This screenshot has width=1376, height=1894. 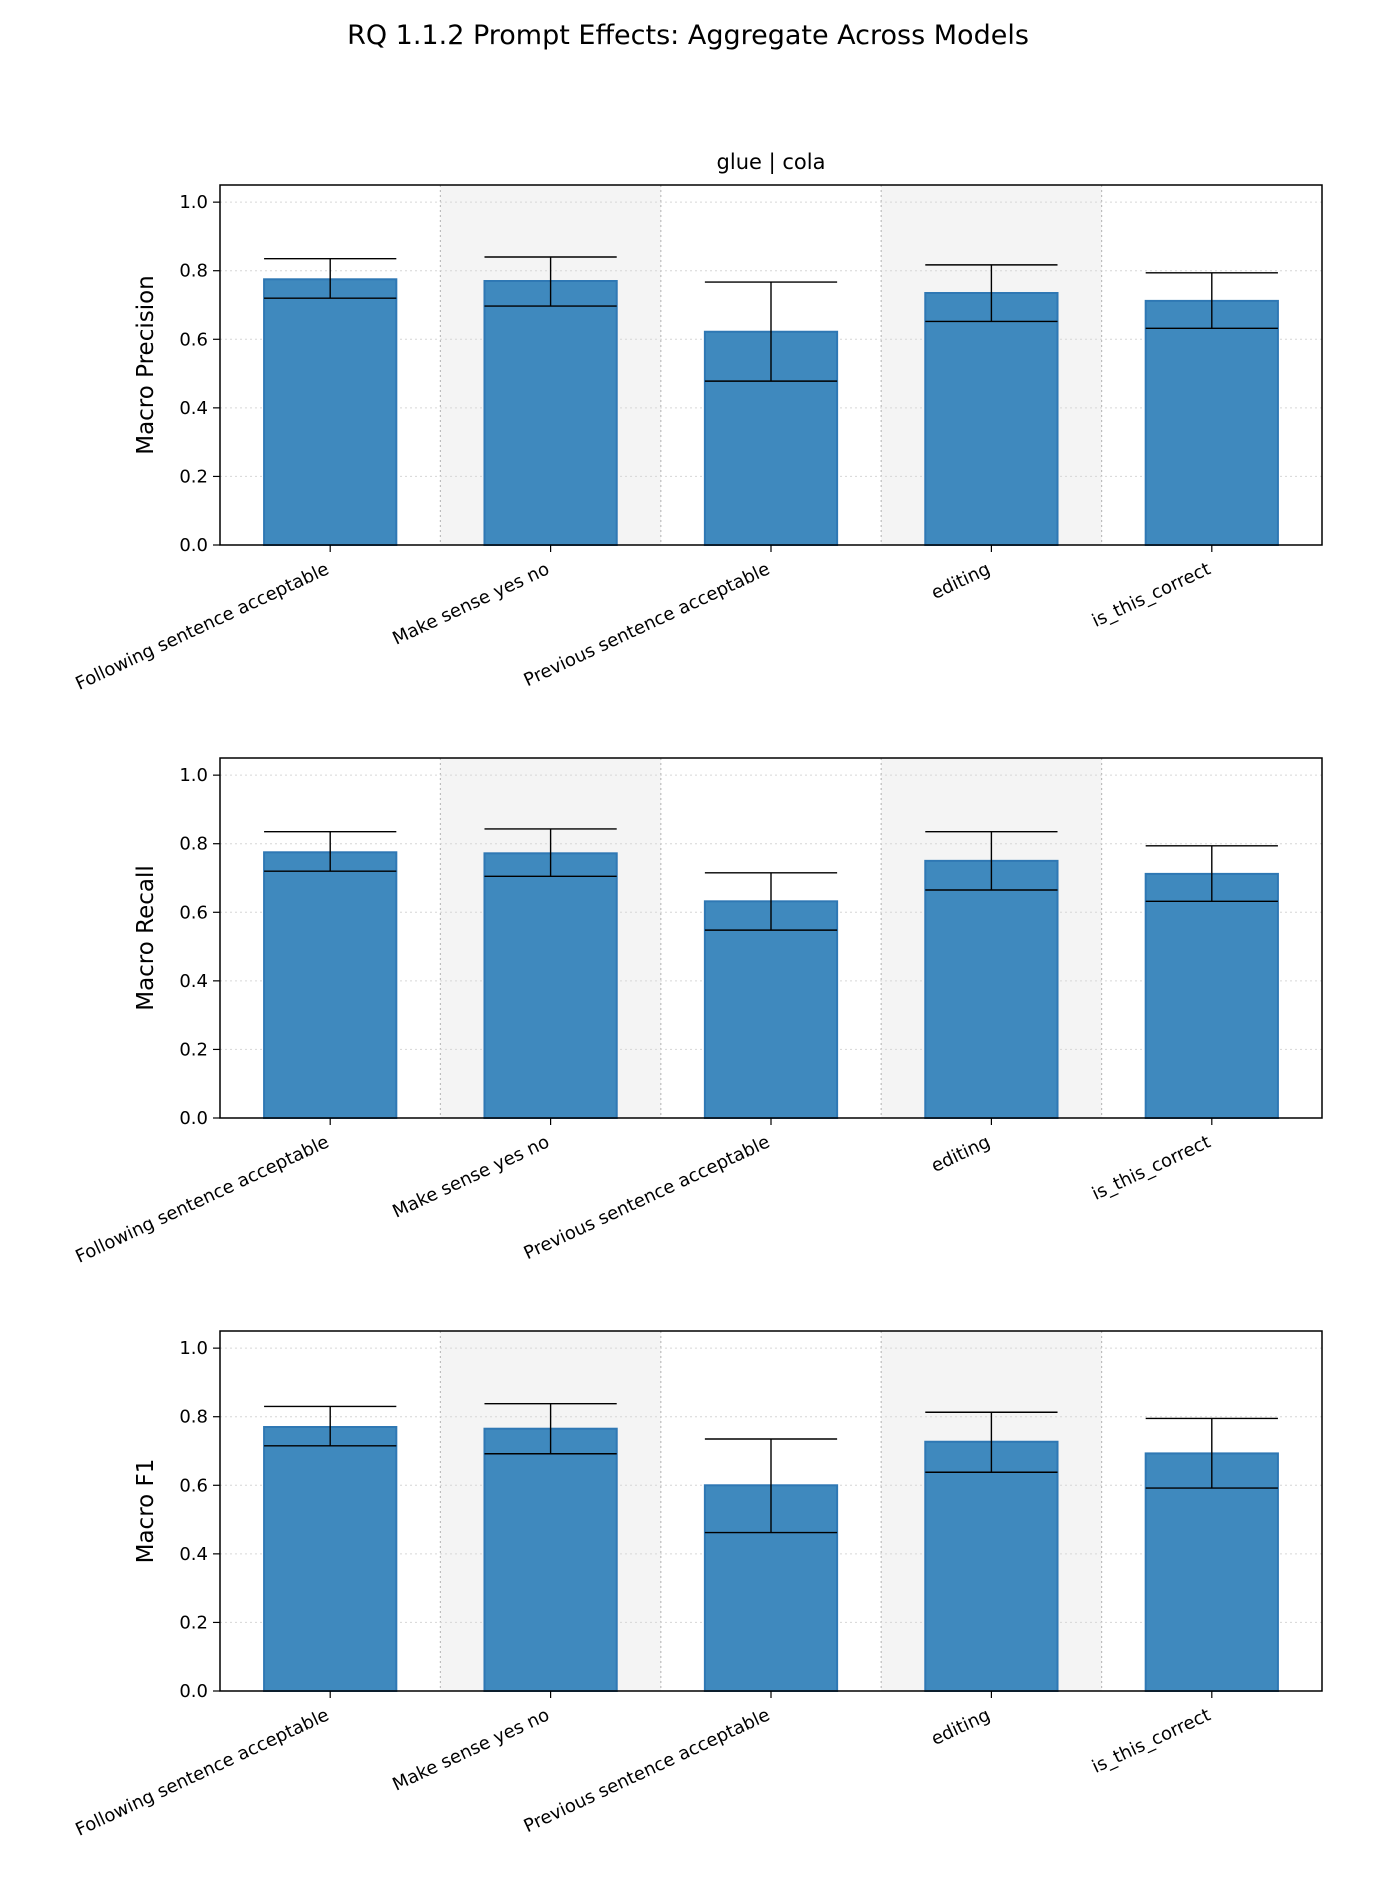 What do you see at coordinates (771, 162) in the screenshot?
I see `subplot-title: glue | cola` at bounding box center [771, 162].